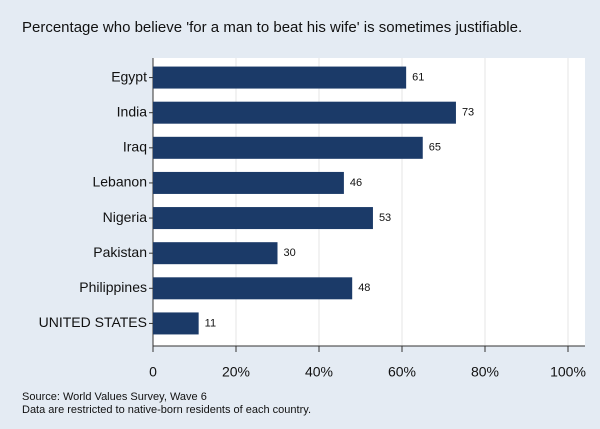 This screenshot has width=600, height=429. Describe the element at coordinates (119, 182) in the screenshot. I see `y-tick-label: Lebanon` at that location.